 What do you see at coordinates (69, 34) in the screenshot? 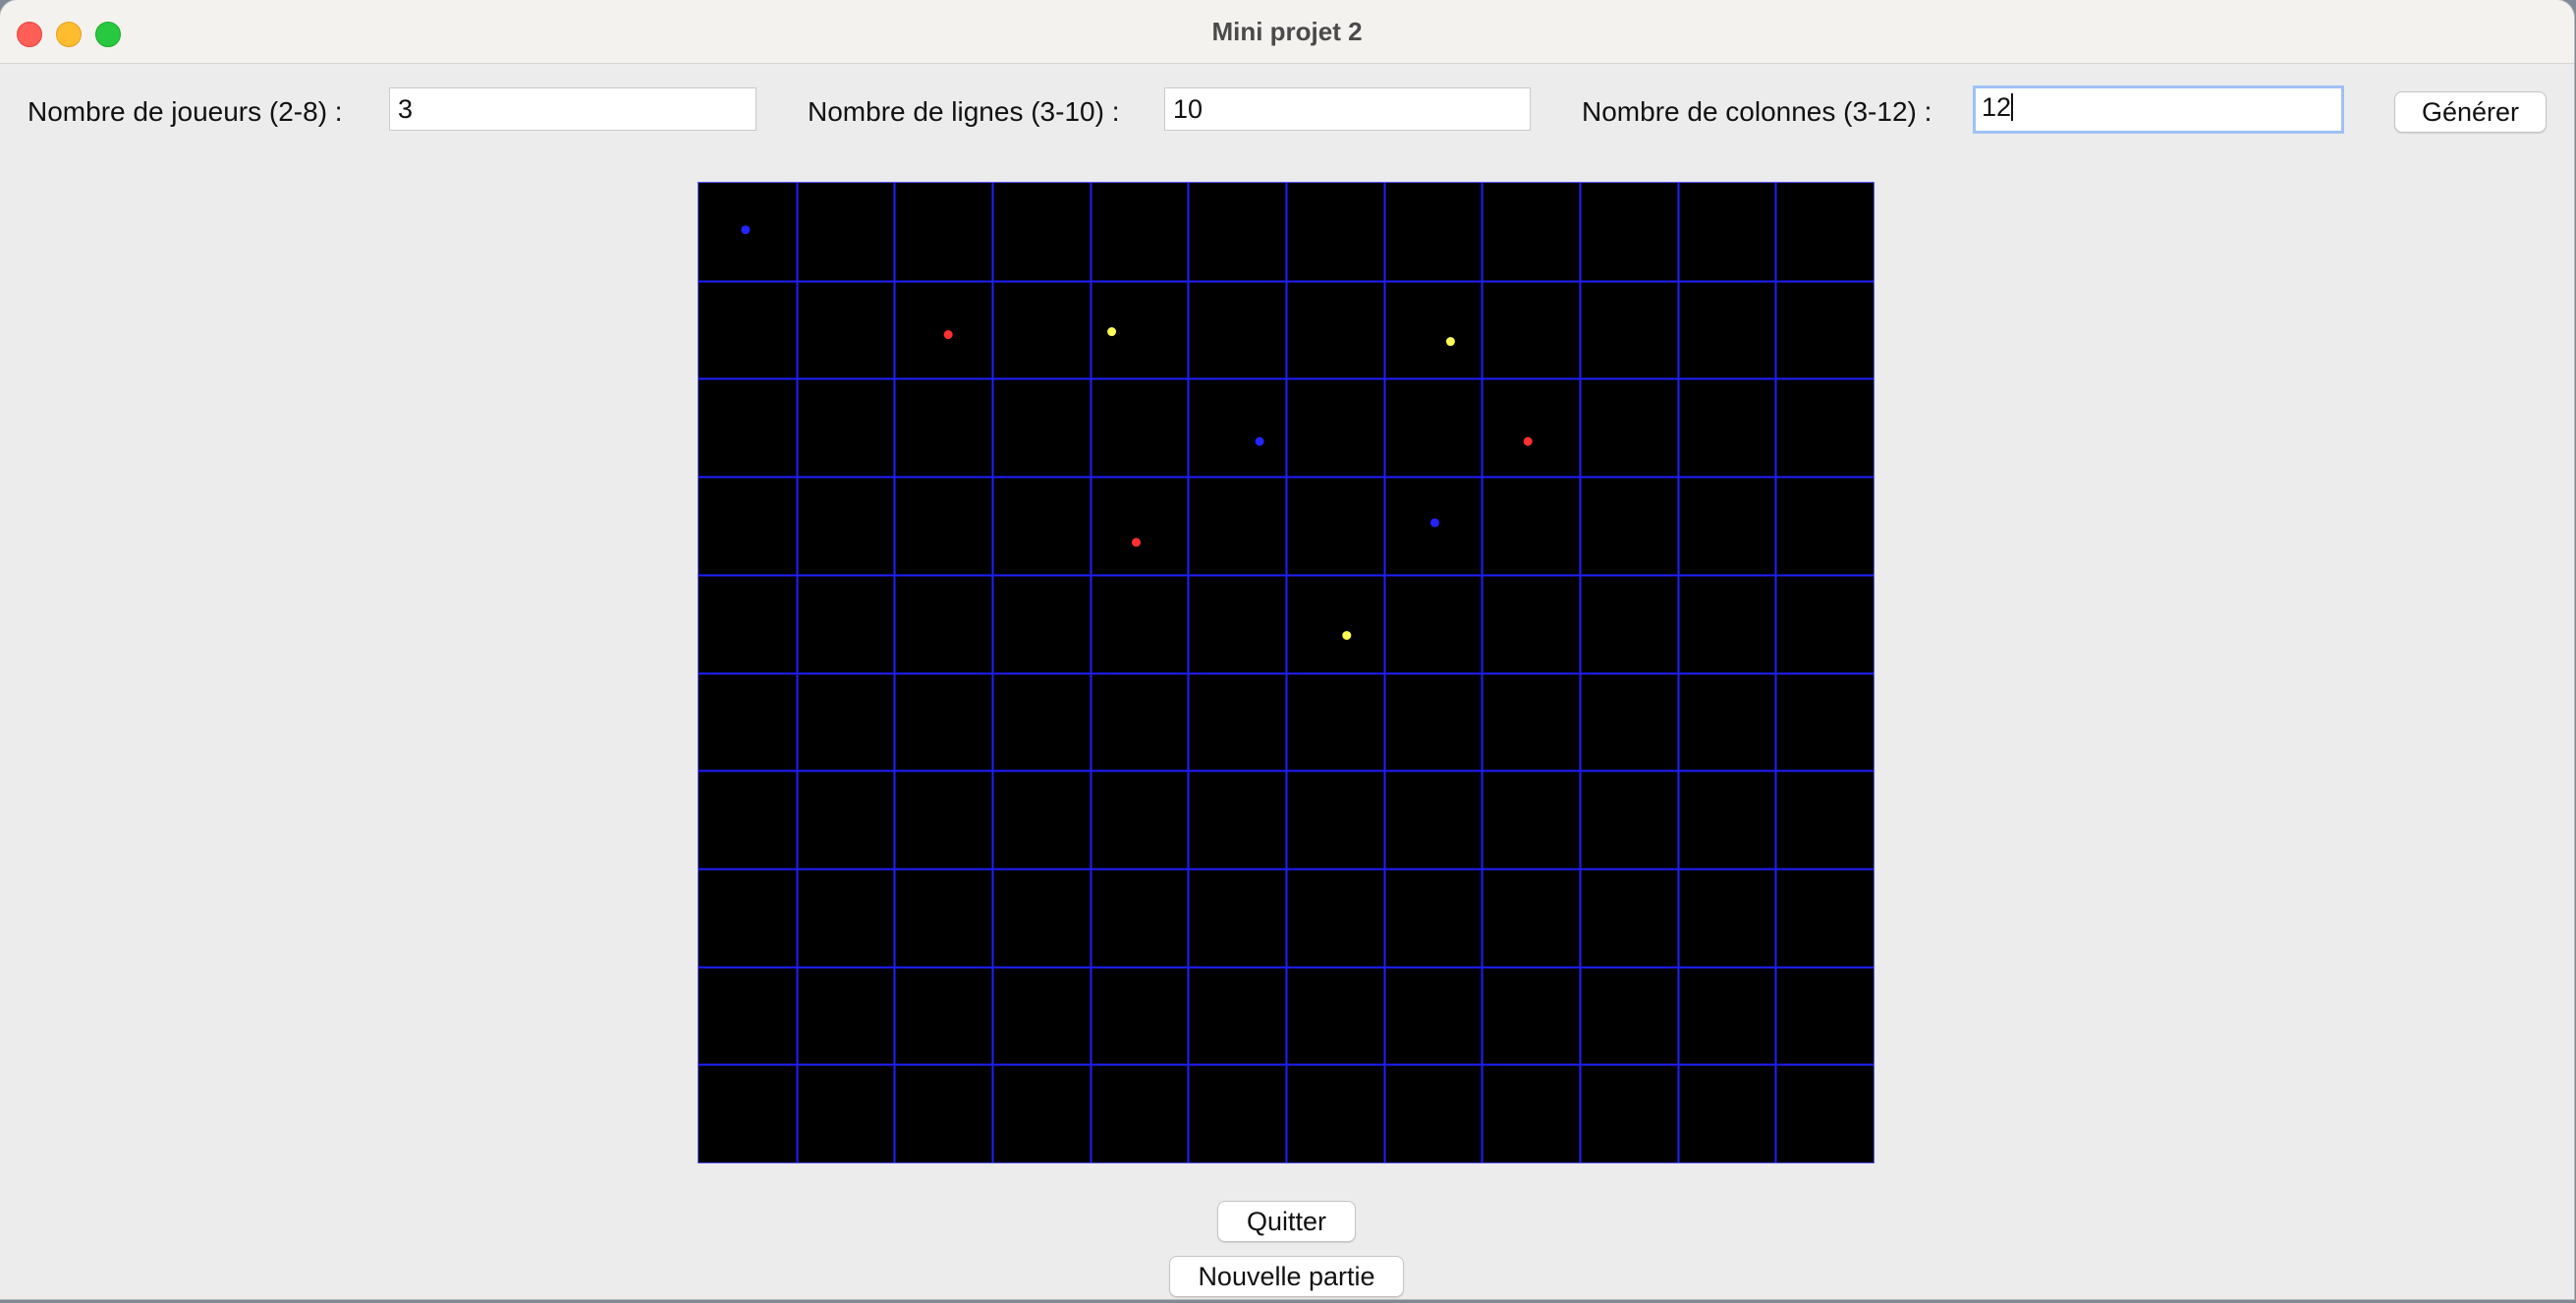
I see `minimize-window-icon` at bounding box center [69, 34].